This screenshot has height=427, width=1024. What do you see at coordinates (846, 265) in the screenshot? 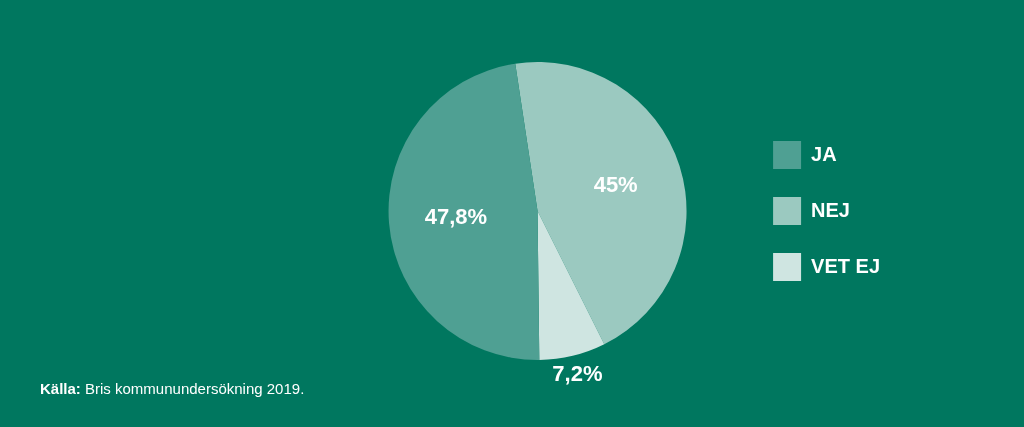
I see `legend-label: VET EJ` at bounding box center [846, 265].